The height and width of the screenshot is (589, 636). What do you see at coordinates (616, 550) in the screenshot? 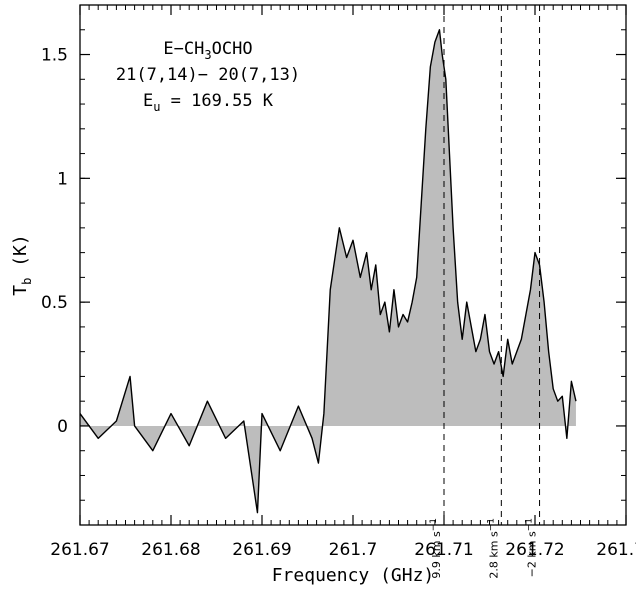
I see `x-tick-label: 261.73` at bounding box center [616, 550].